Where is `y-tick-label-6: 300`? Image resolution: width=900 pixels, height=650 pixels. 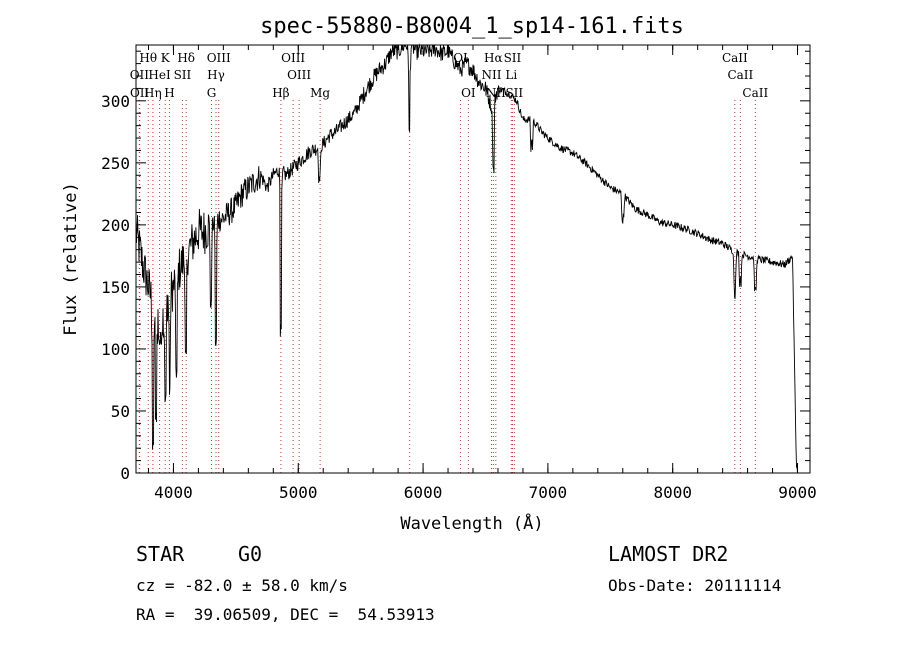
y-tick-label-6: 300 is located at coordinates (115, 101).